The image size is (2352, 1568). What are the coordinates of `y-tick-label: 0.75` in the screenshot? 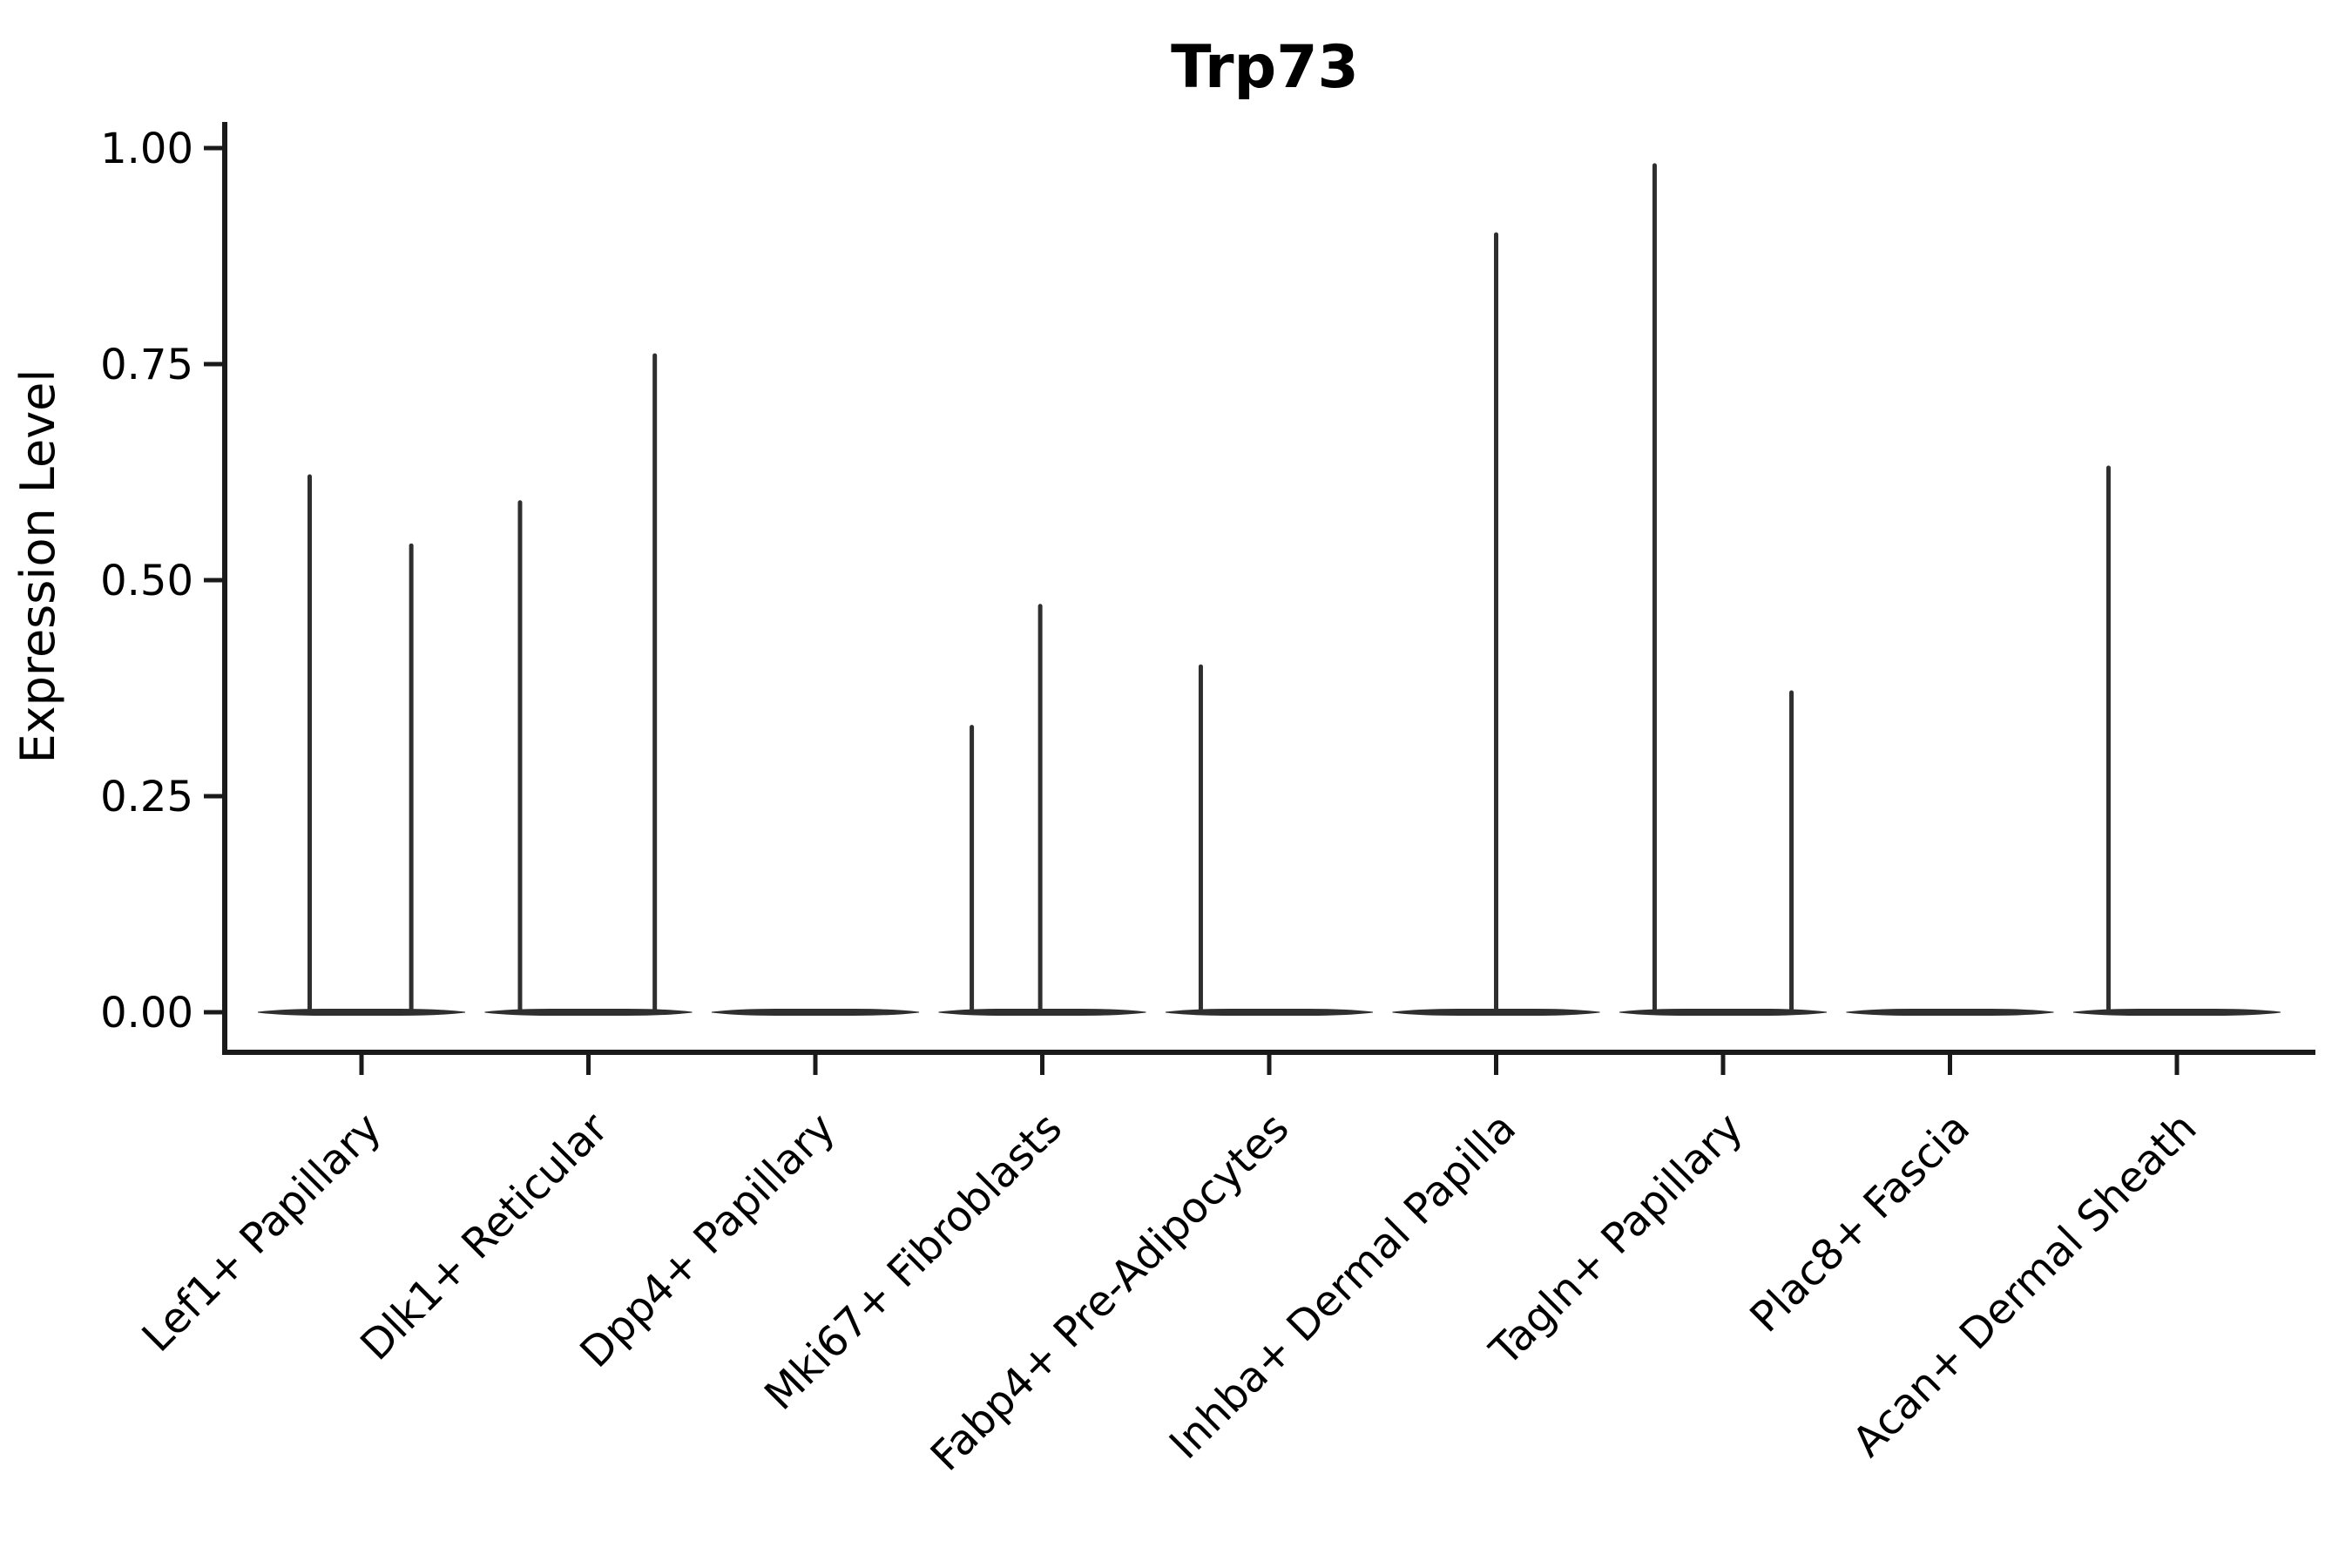 It's located at (146, 365).